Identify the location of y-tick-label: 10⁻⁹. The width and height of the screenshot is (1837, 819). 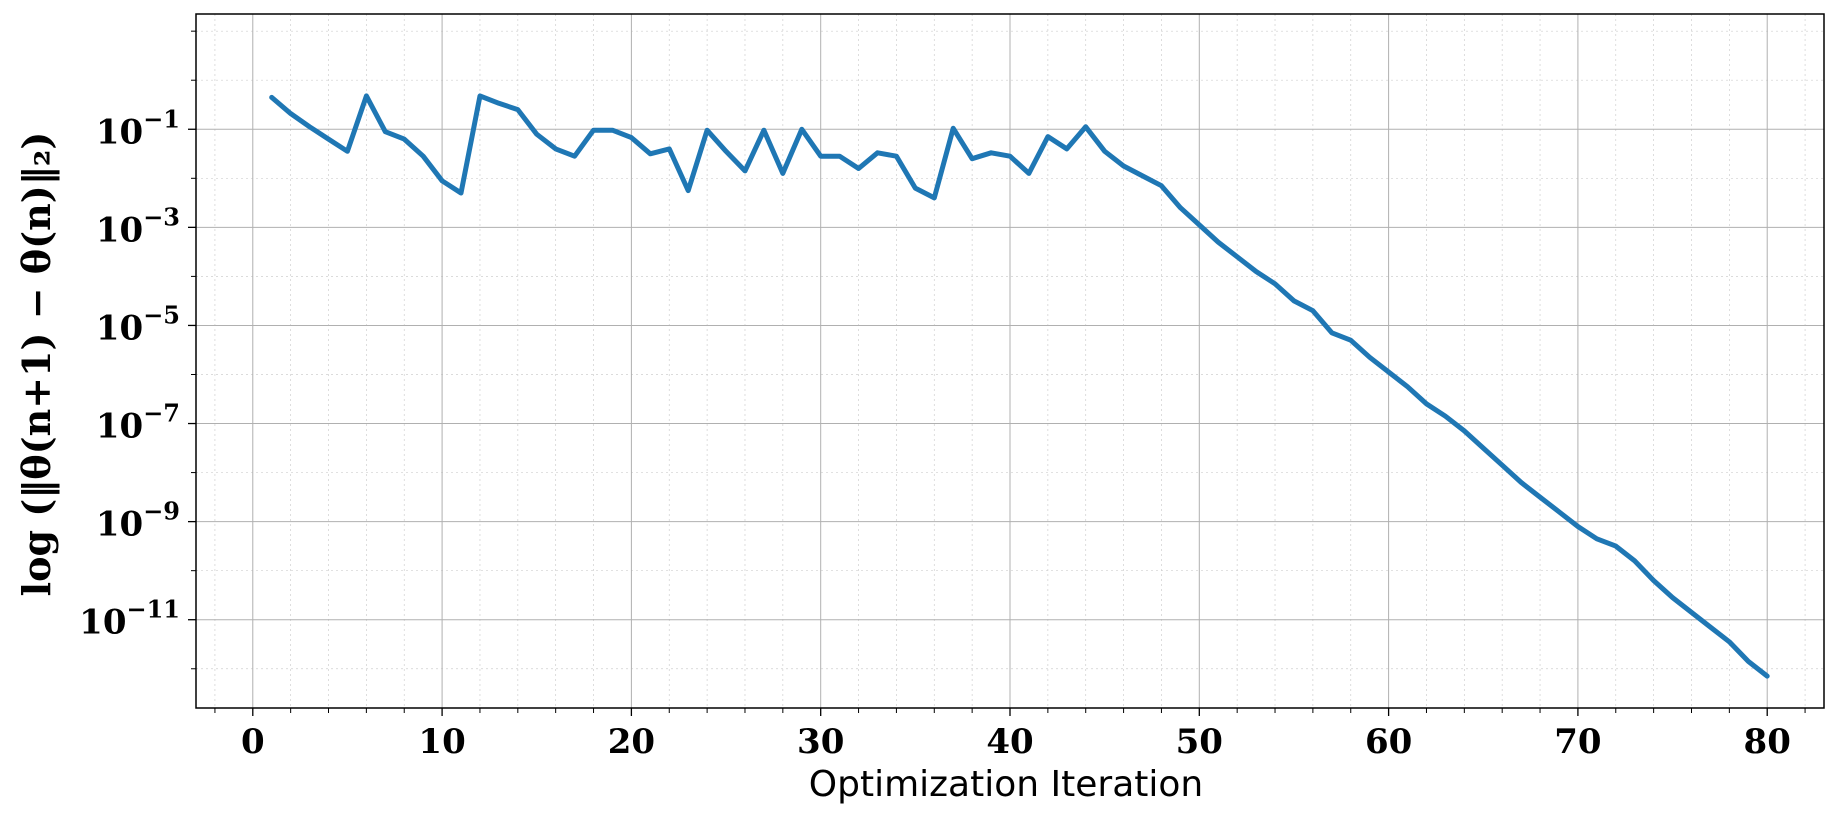
(138, 521).